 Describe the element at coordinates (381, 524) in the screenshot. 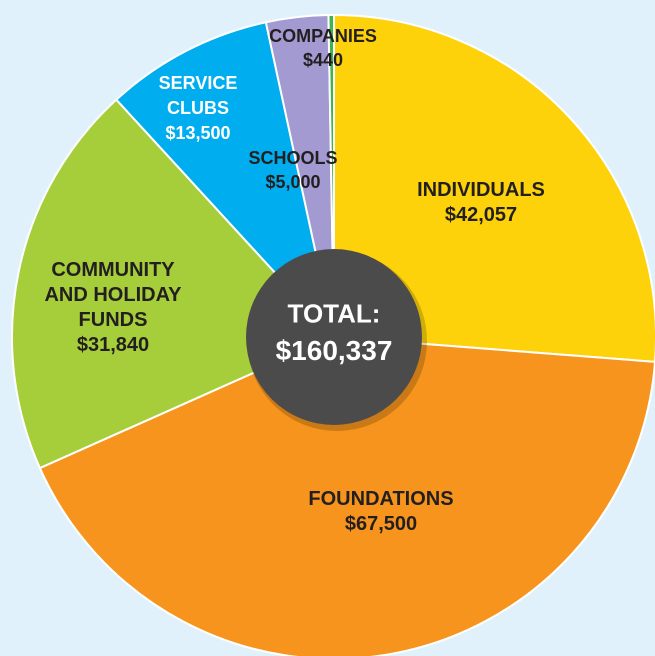

I see `value-label: $67,500` at that location.